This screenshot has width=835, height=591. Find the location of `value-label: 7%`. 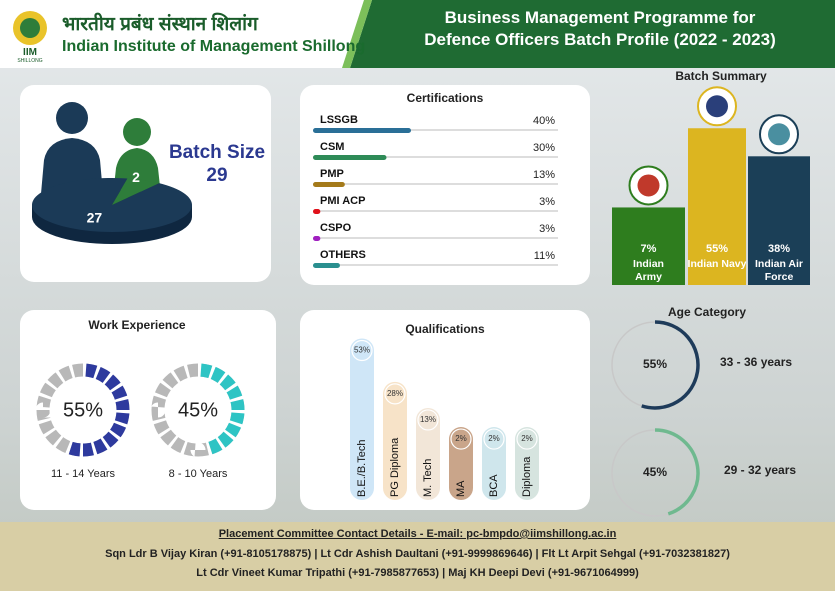

value-label: 7% is located at coordinates (648, 249).